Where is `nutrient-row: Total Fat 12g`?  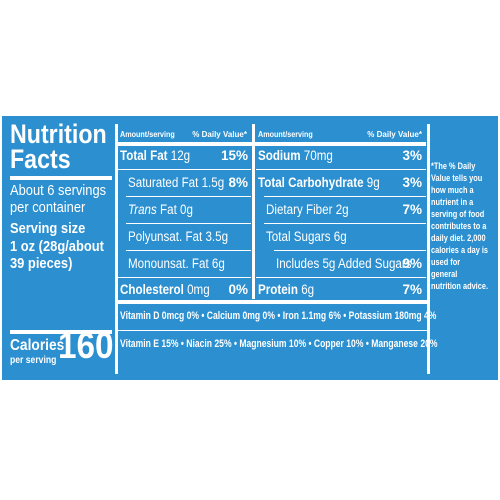
nutrient-row: Total Fat 12g is located at coordinates (155, 155).